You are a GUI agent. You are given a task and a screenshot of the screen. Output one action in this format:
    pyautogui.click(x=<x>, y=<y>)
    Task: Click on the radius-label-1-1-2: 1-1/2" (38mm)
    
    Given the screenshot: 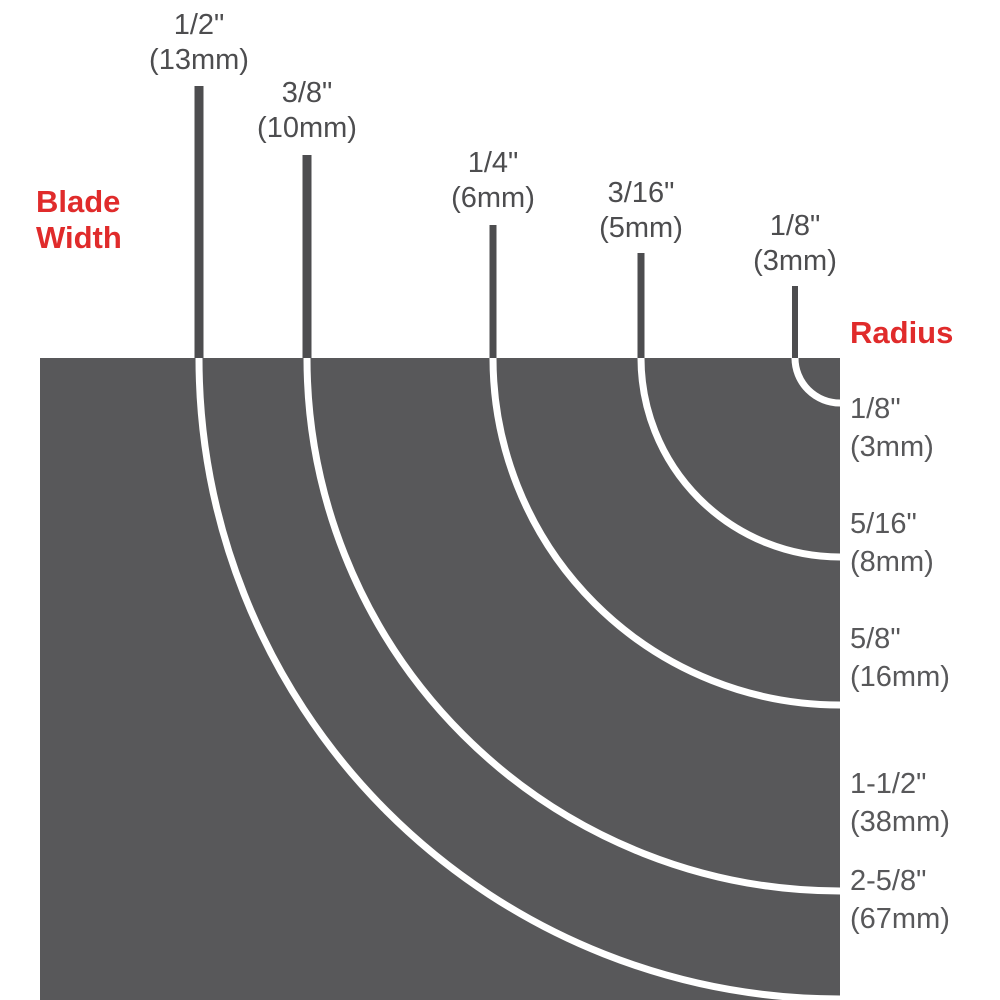 What is the action you would take?
    pyautogui.click(x=900, y=803)
    